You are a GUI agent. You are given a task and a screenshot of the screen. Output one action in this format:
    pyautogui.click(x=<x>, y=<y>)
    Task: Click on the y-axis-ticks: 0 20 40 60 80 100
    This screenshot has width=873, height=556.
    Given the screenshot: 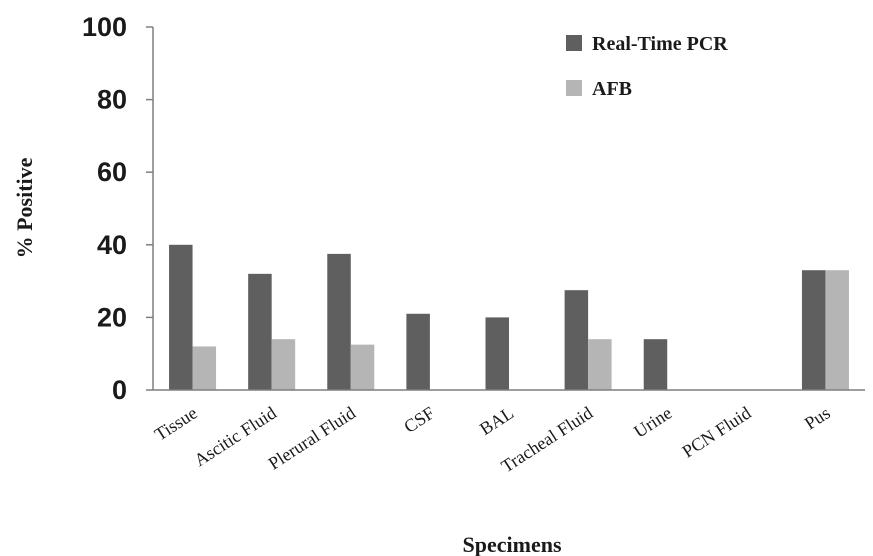 What is the action you would take?
    pyautogui.click(x=117, y=208)
    